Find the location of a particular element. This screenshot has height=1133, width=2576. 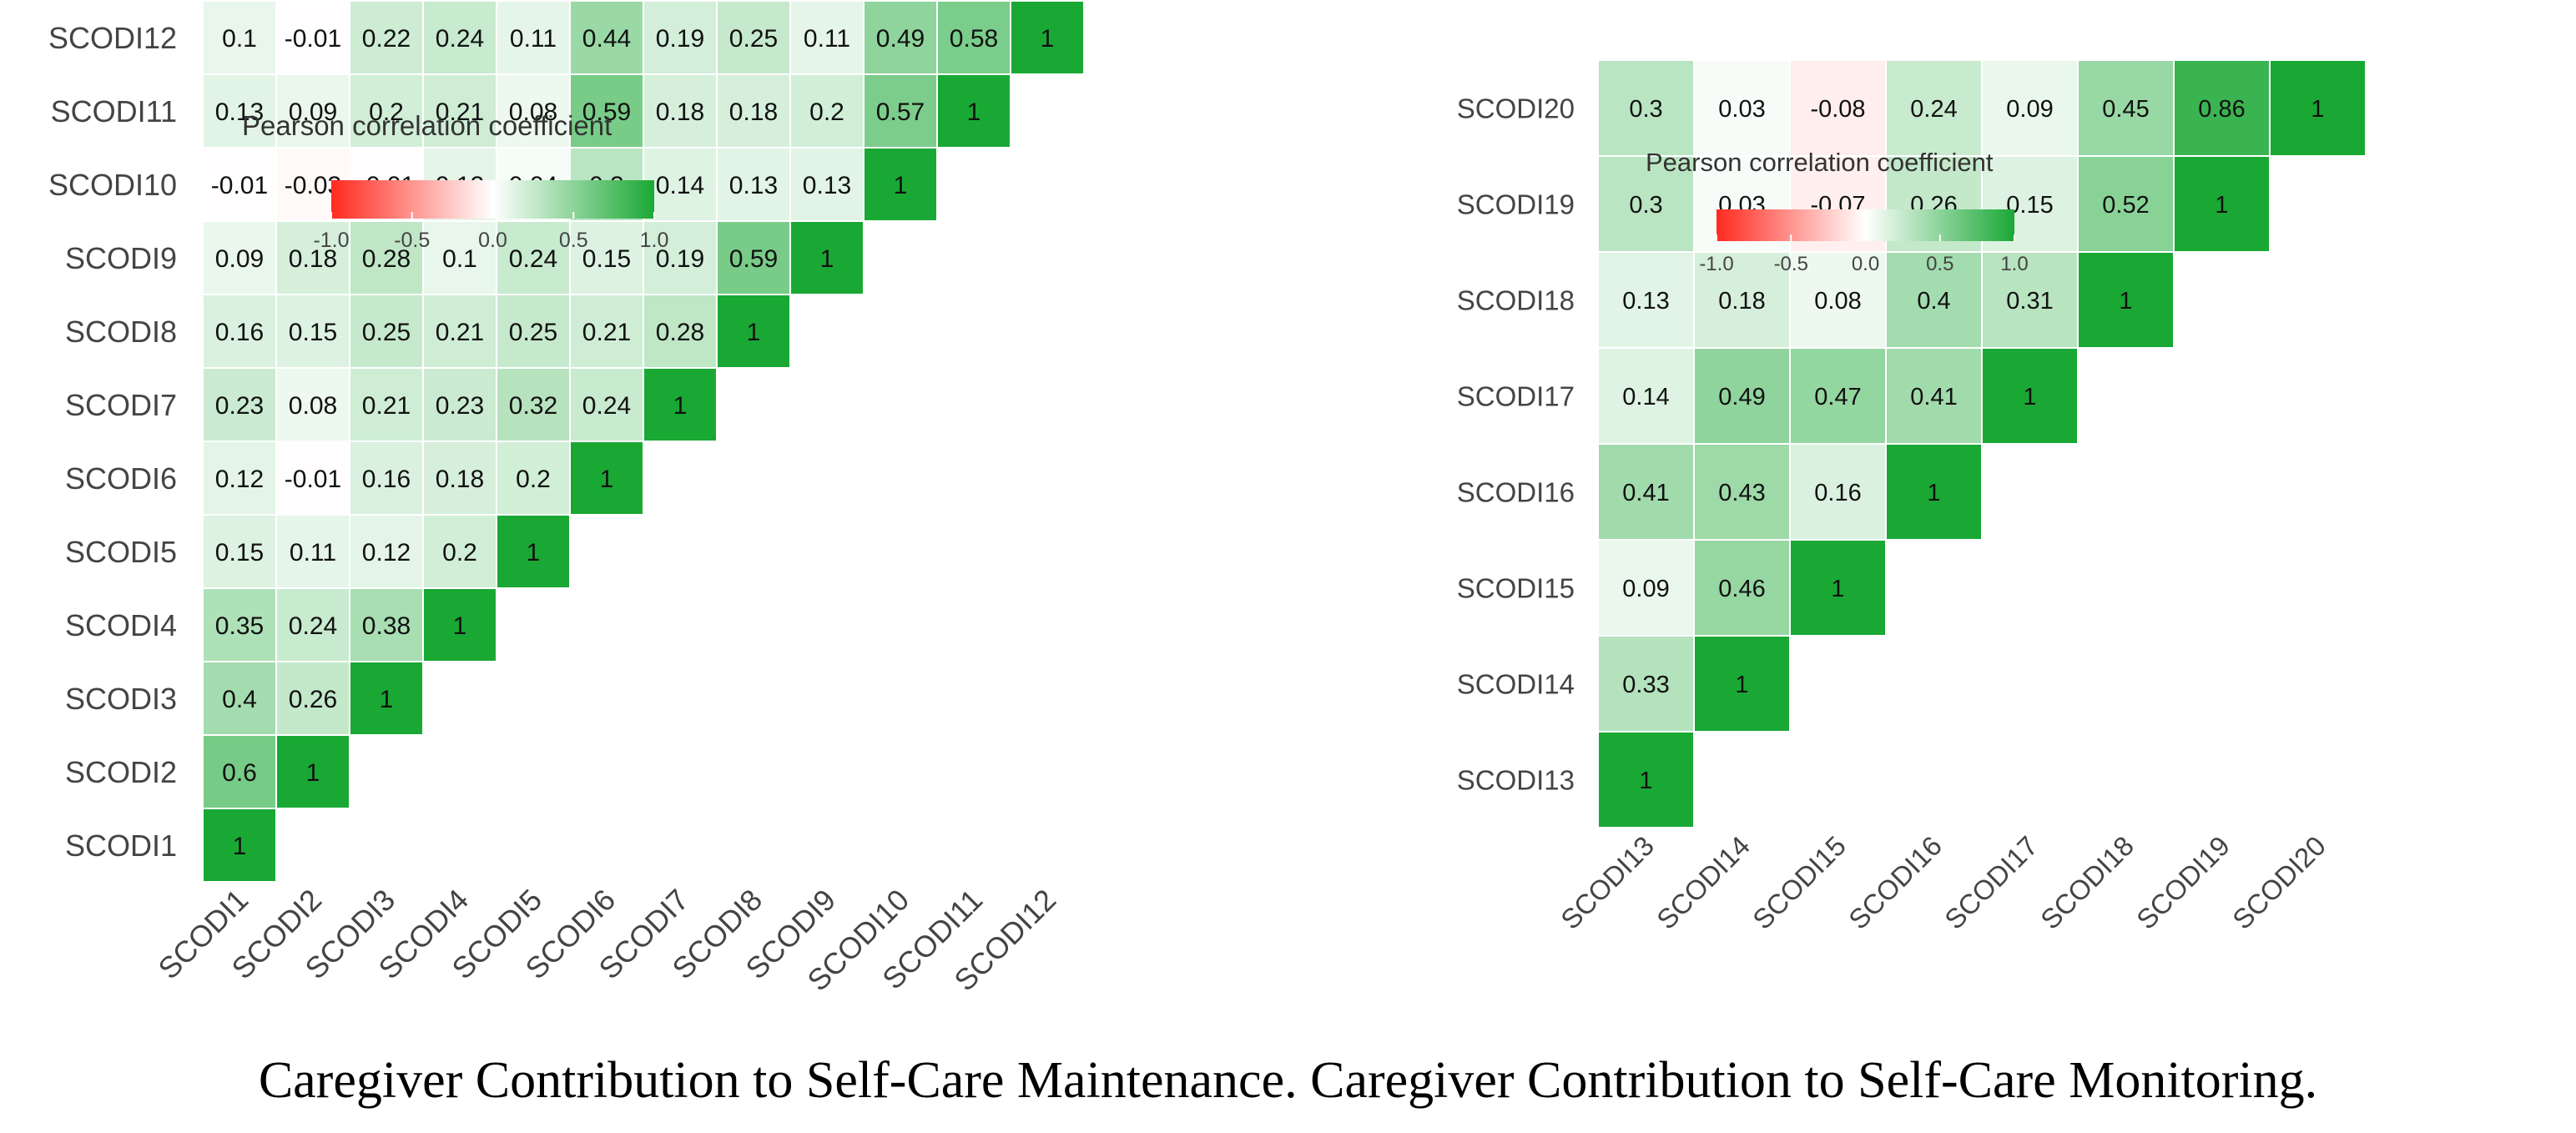

cell-value: 0.11 is located at coordinates (313, 552).